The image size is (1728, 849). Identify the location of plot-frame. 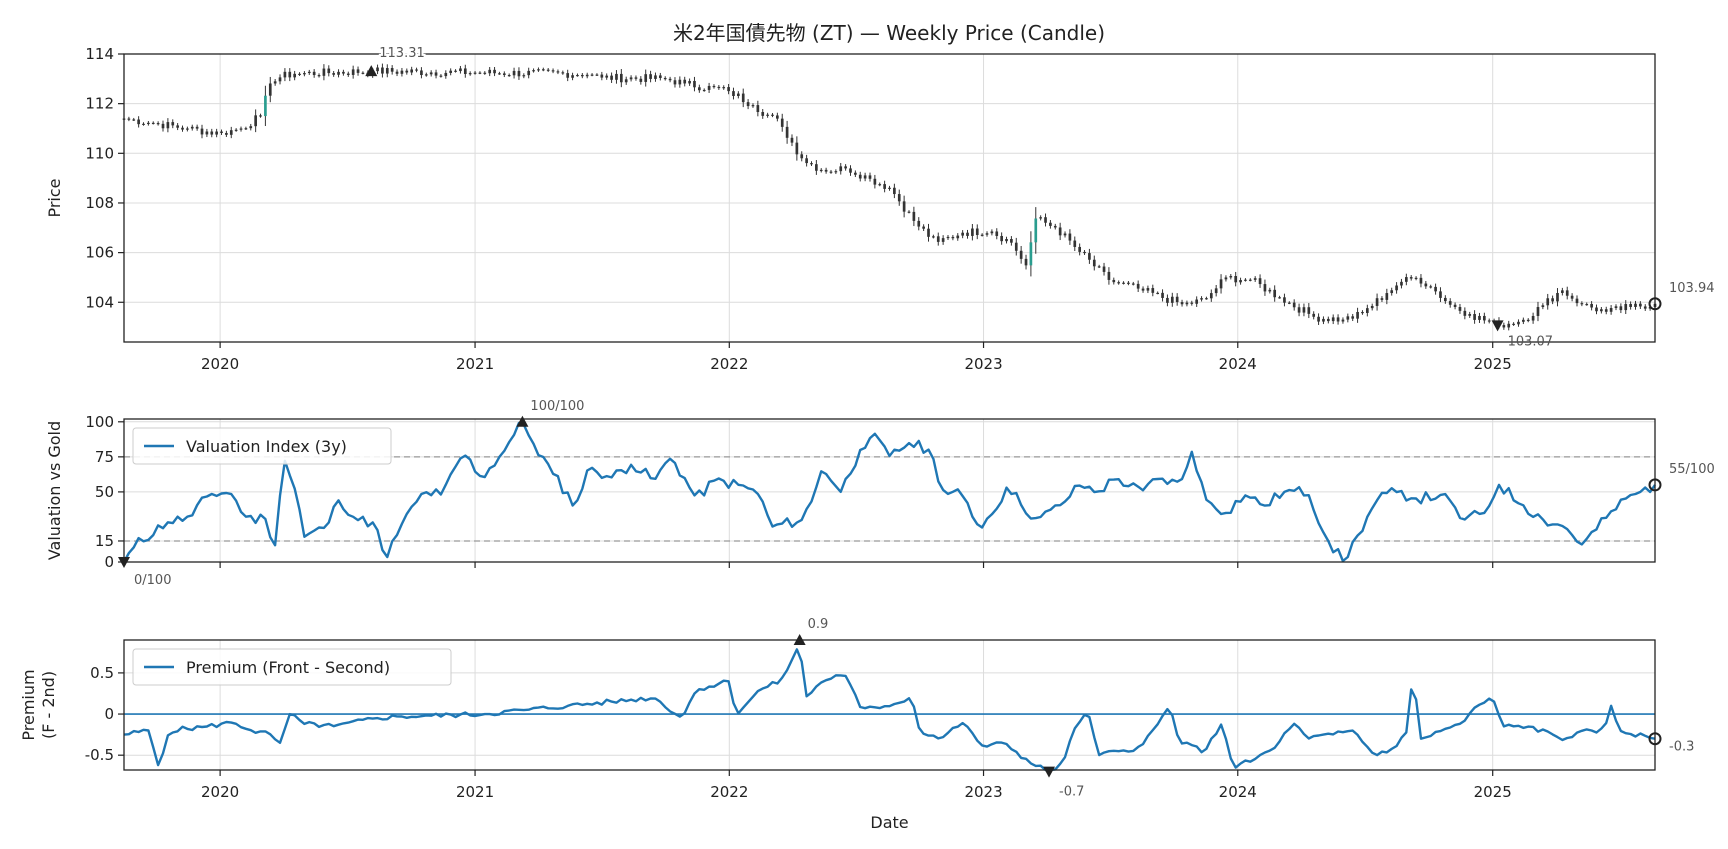
(889, 705).